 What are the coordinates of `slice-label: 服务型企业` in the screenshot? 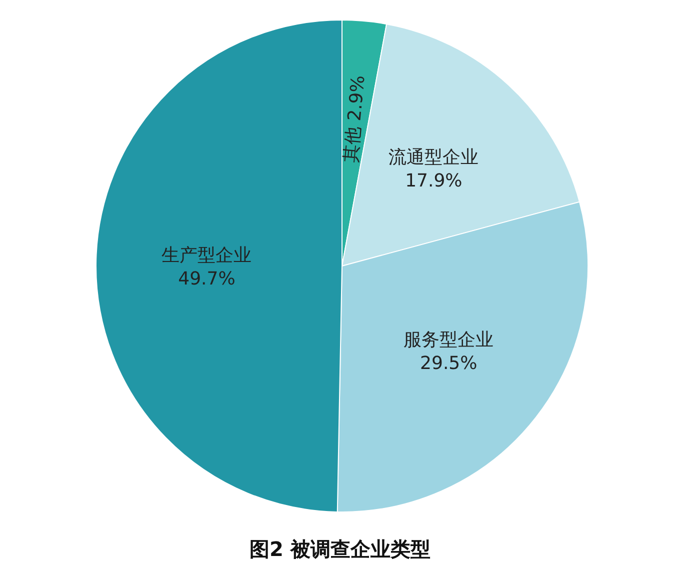 It's located at (449, 340).